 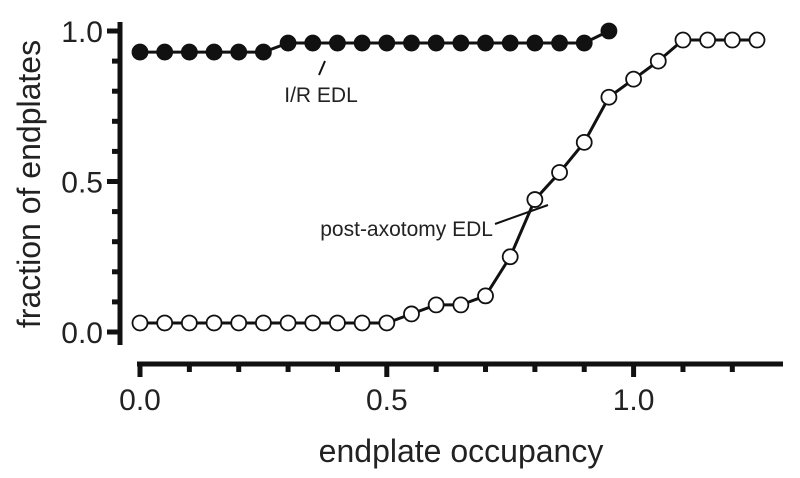 What do you see at coordinates (521, 214) in the screenshot?
I see `annotation-leader-post-axotomy` at bounding box center [521, 214].